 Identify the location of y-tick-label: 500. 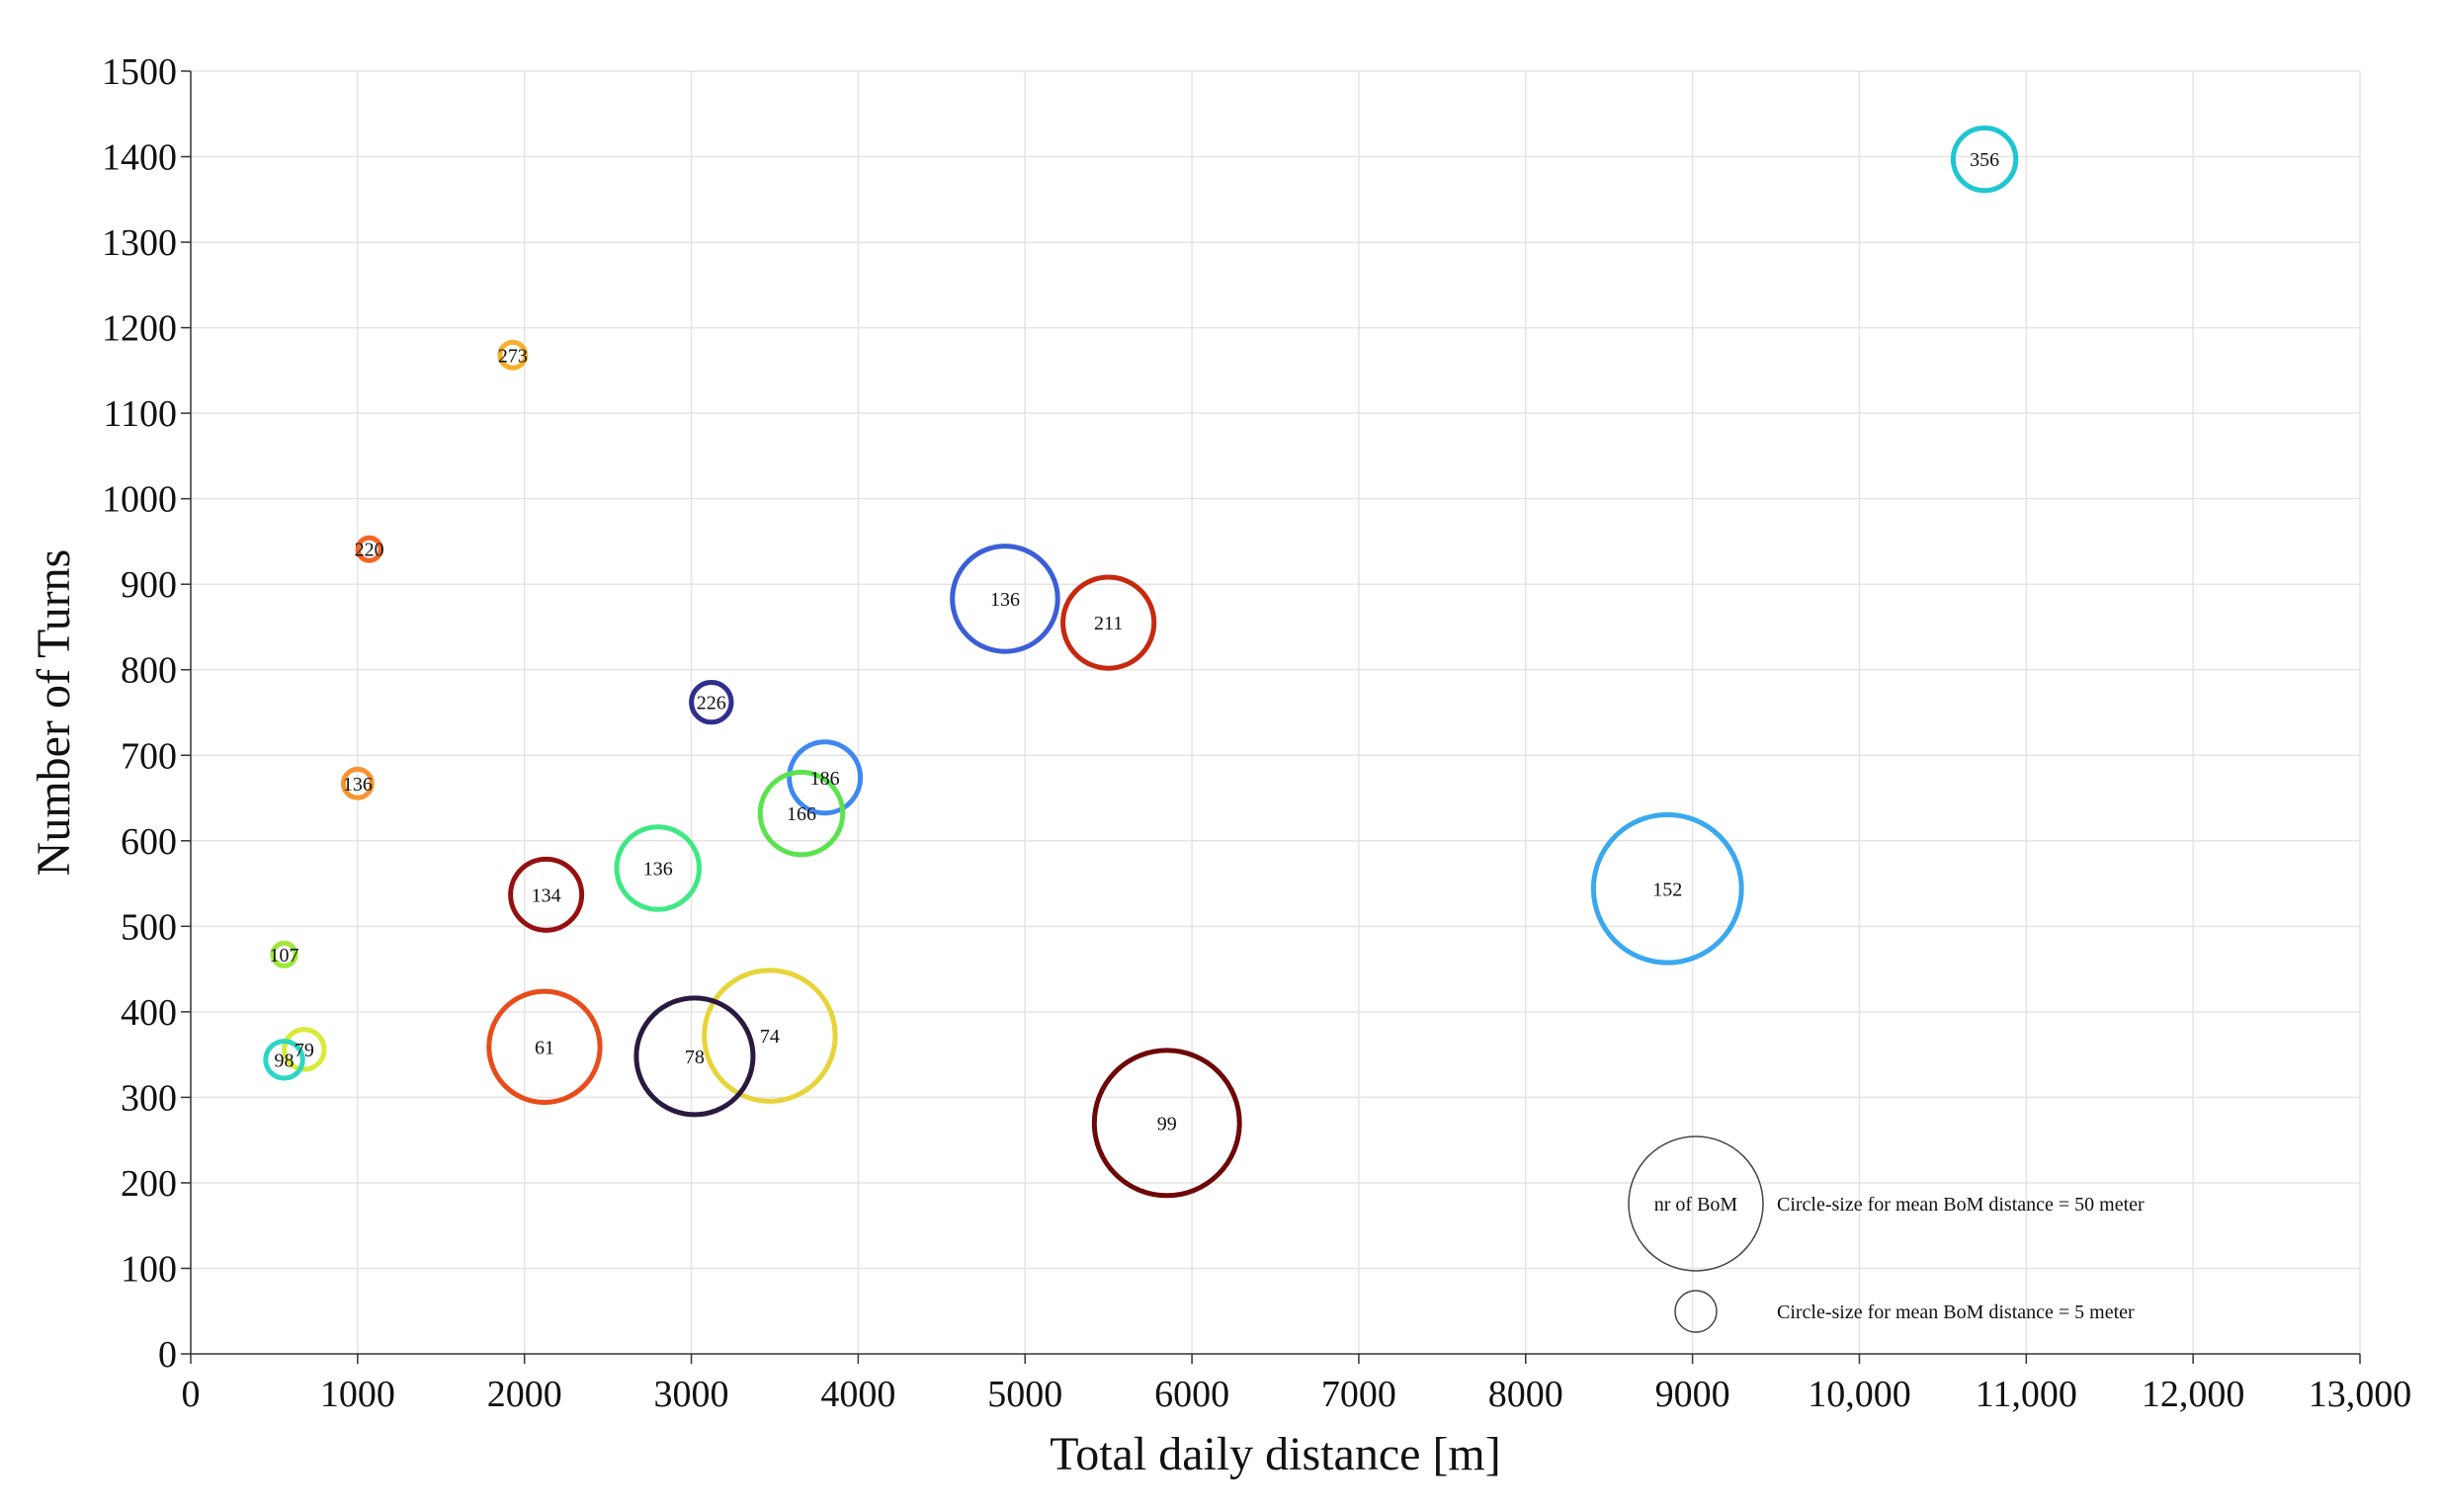
(149, 927).